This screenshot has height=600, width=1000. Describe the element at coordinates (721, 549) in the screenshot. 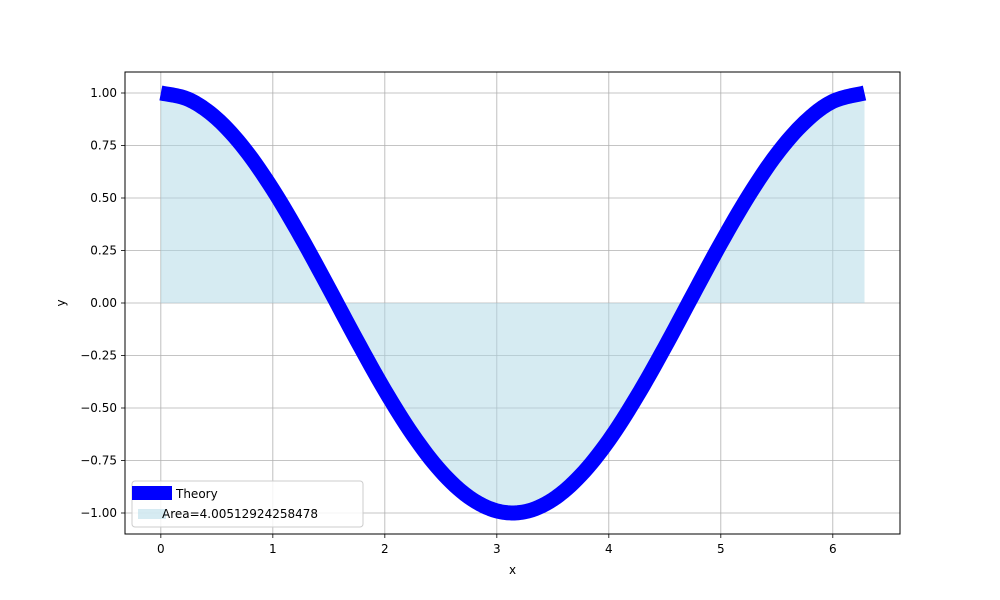

I see `x-tick-label: 5` at that location.